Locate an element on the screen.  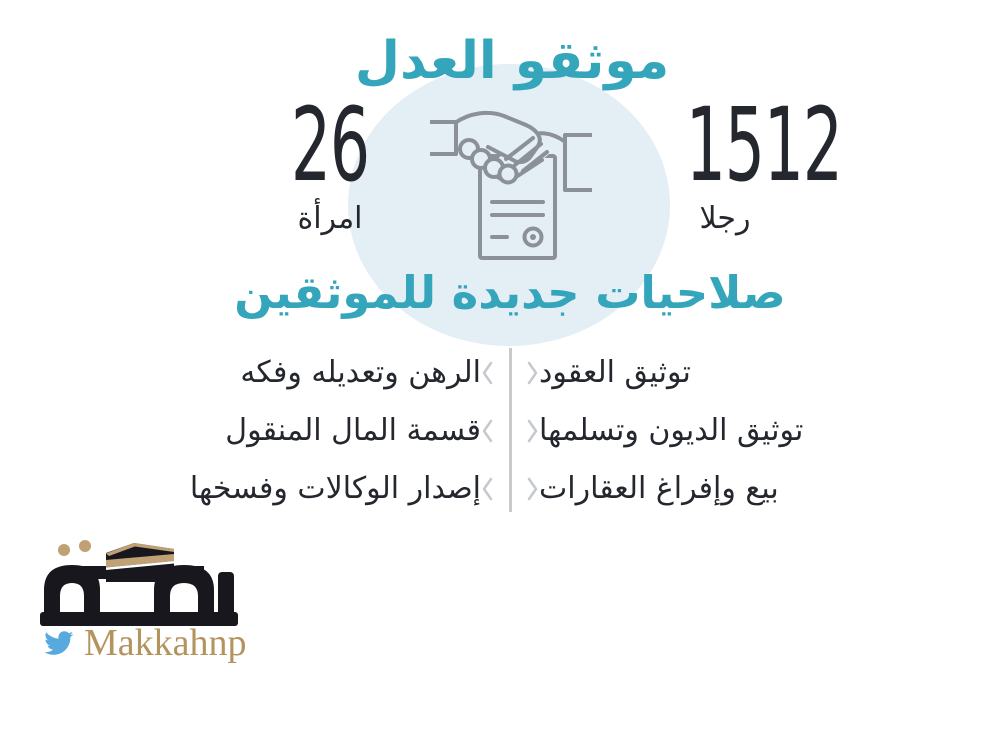
power-item-label: قسمة المال المنقول is located at coordinates (353, 430).